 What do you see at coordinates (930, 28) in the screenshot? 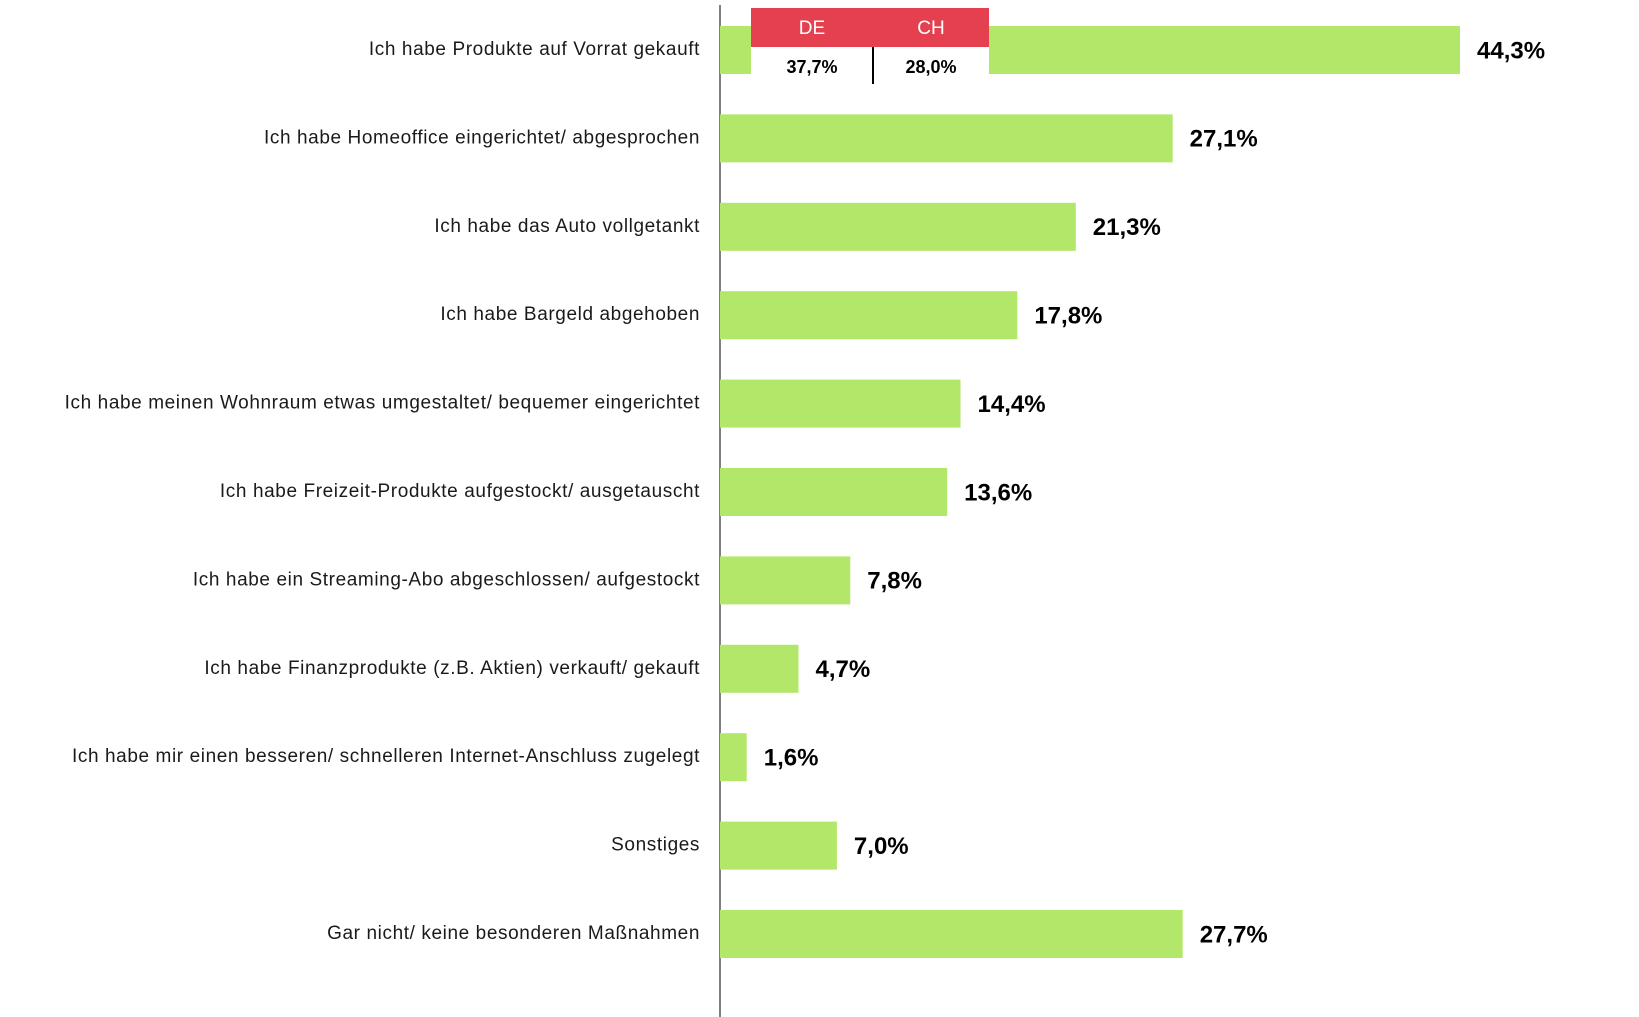
I see `inset-header-label: CH` at bounding box center [930, 28].